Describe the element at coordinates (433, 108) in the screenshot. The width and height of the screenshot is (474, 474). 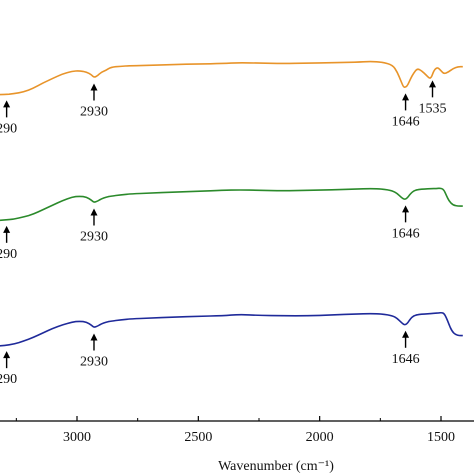
I see `peak-label: 1535` at that location.